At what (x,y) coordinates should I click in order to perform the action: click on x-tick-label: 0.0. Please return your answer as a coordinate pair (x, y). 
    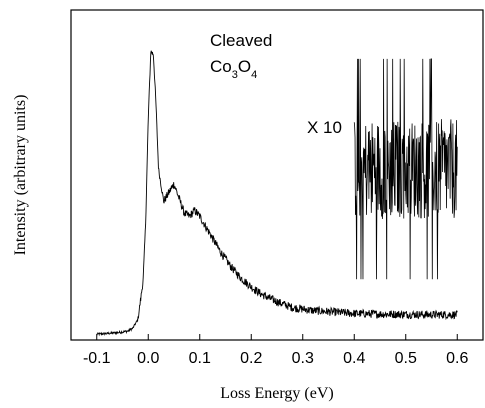
    Looking at the image, I should click on (148, 358).